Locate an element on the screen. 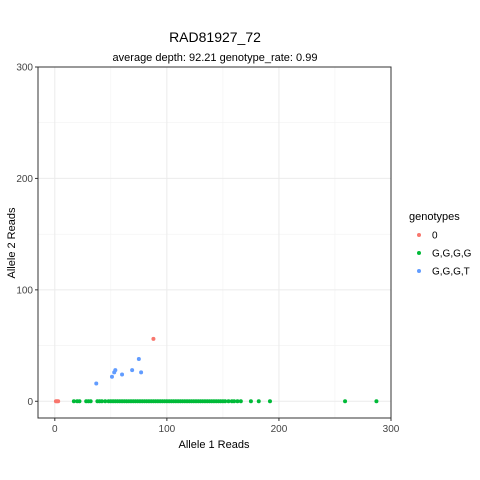 Image resolution: width=480 pixels, height=480 pixels. legend-label: G,G,G,T is located at coordinates (451, 272).